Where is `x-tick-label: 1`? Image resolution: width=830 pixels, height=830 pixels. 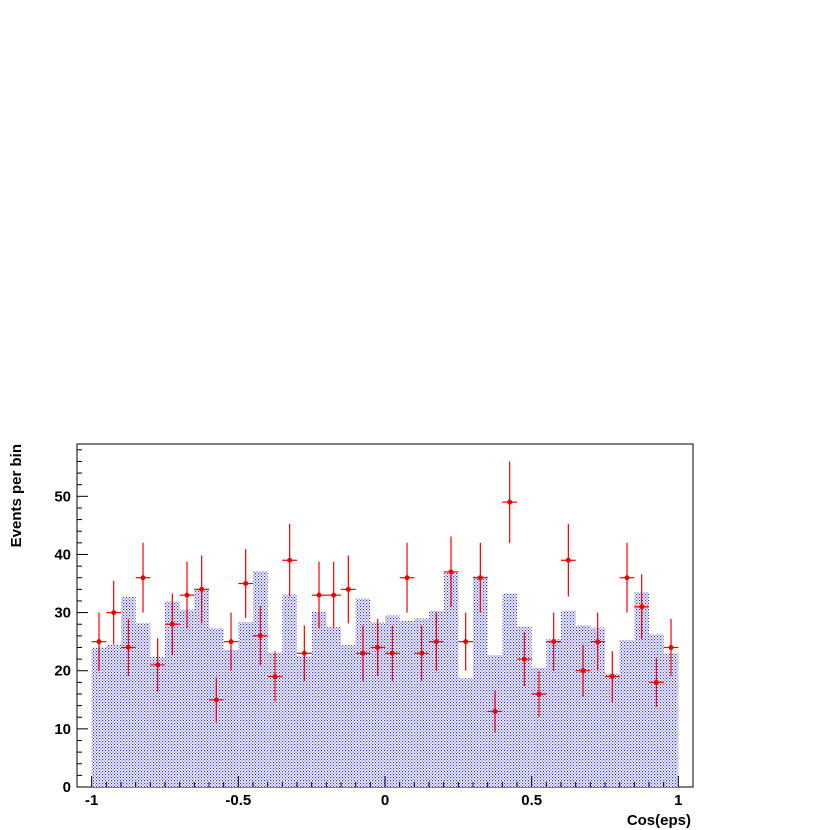
x-tick-label: 1 is located at coordinates (678, 800).